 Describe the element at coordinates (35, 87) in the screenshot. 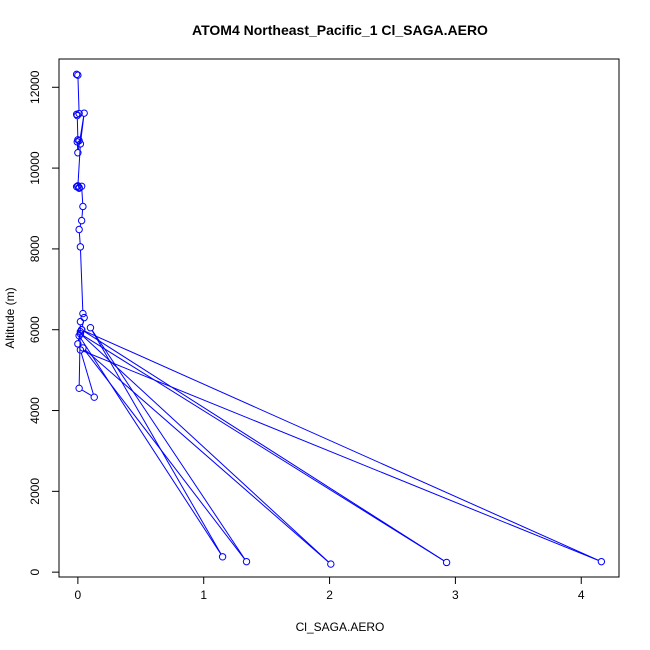

I see `y-tick-label: 12000` at that location.